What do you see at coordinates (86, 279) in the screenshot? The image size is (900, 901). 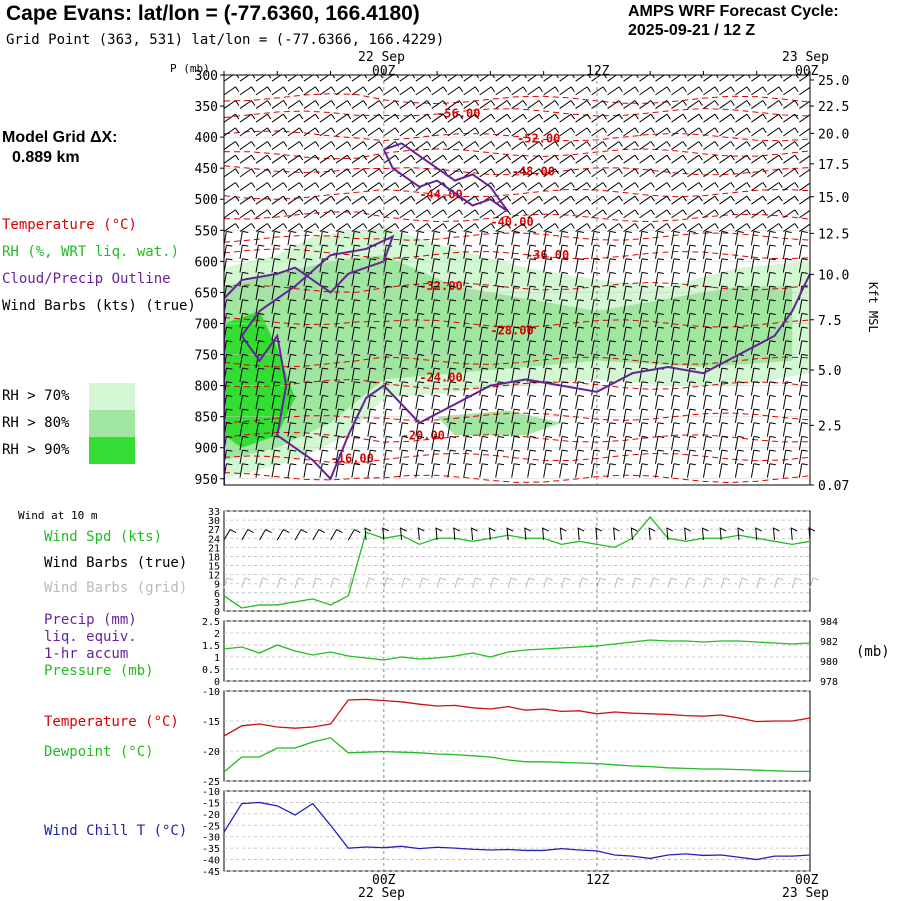 I see `legend-cloud: Cloud/Precip Outline` at bounding box center [86, 279].